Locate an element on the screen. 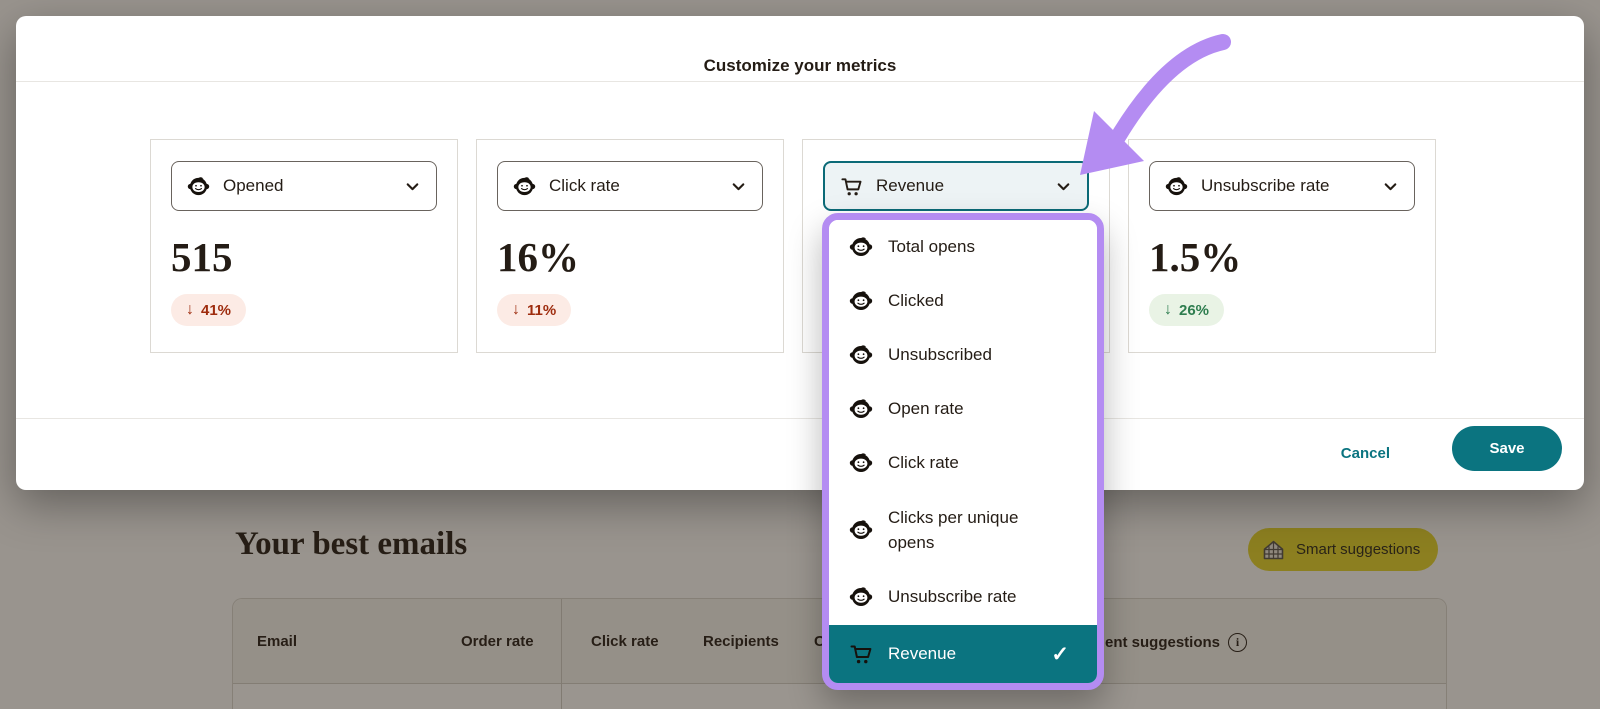 The image size is (1600, 709). metric-select-unsubscribe-rate: Unsubscribe rate is located at coordinates (1282, 186).